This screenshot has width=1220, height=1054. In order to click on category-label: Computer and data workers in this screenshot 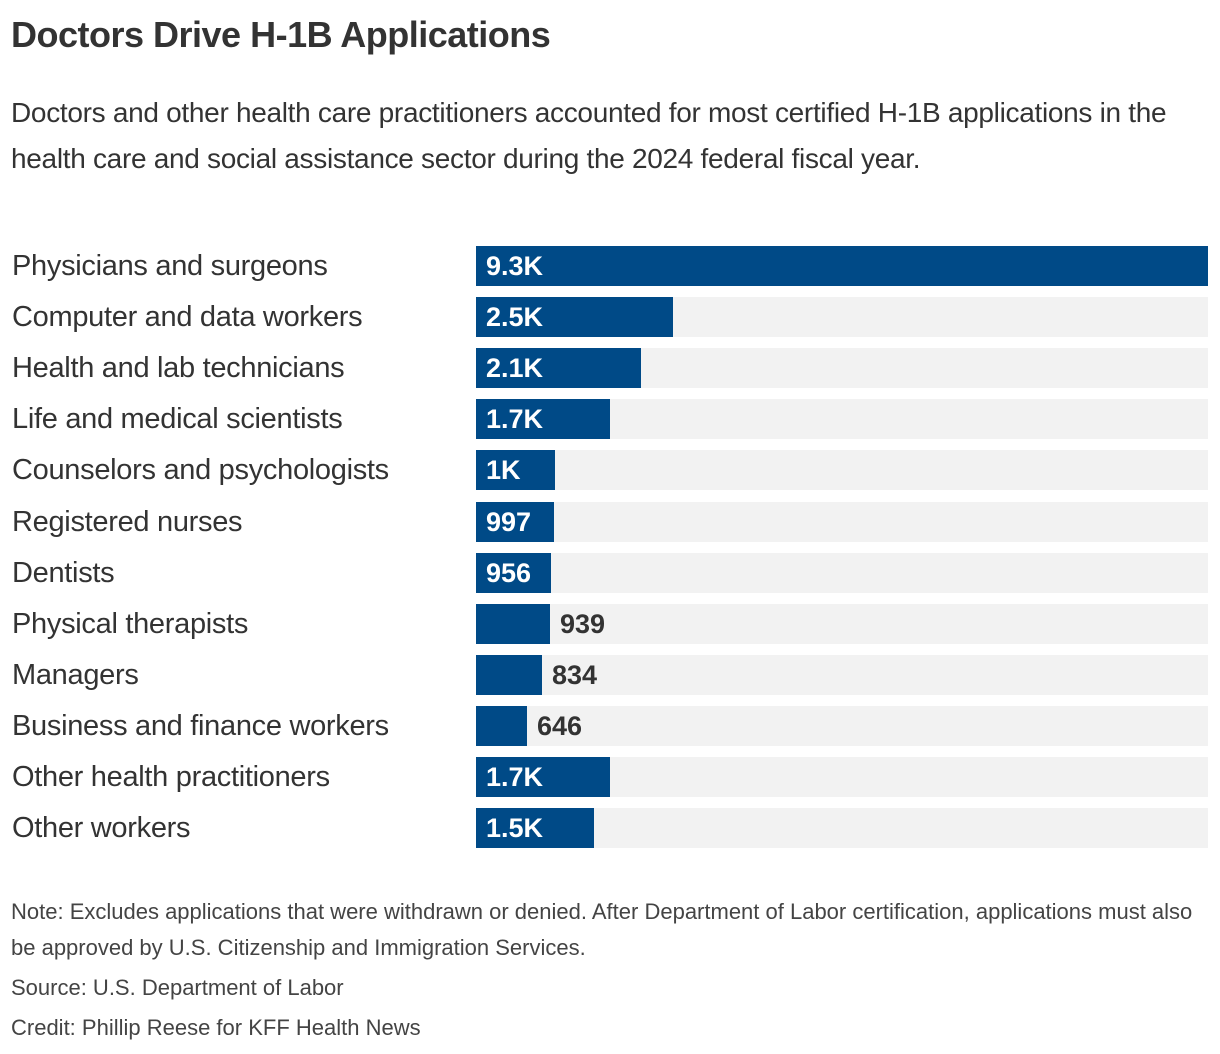, I will do `click(187, 317)`.